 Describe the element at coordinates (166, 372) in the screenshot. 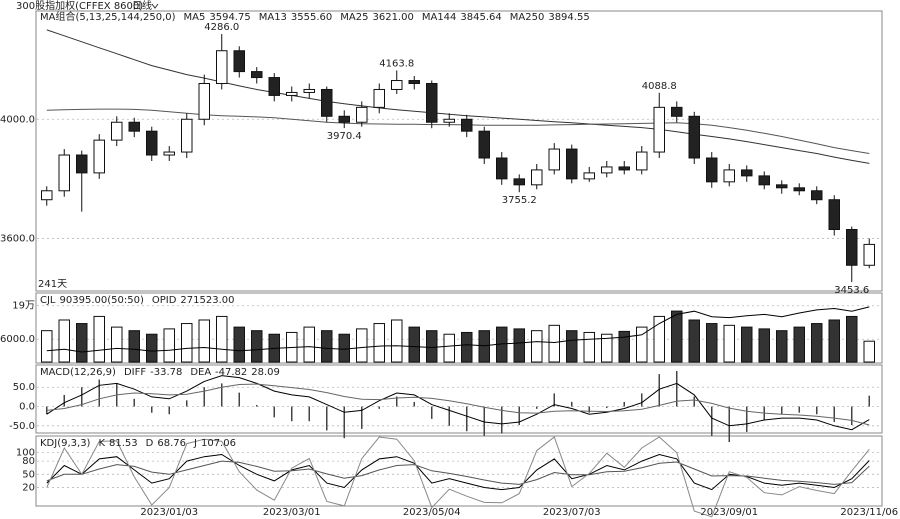

I see `legend-value: -33.78` at that location.